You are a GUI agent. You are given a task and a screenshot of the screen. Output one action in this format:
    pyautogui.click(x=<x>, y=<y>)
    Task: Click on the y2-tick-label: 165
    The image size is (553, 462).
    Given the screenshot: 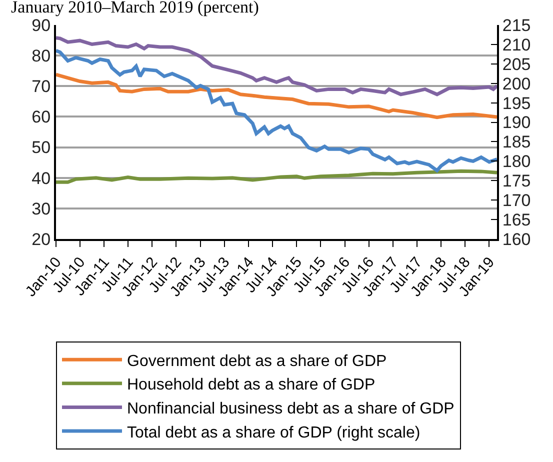 What is the action you would take?
    pyautogui.click(x=516, y=220)
    